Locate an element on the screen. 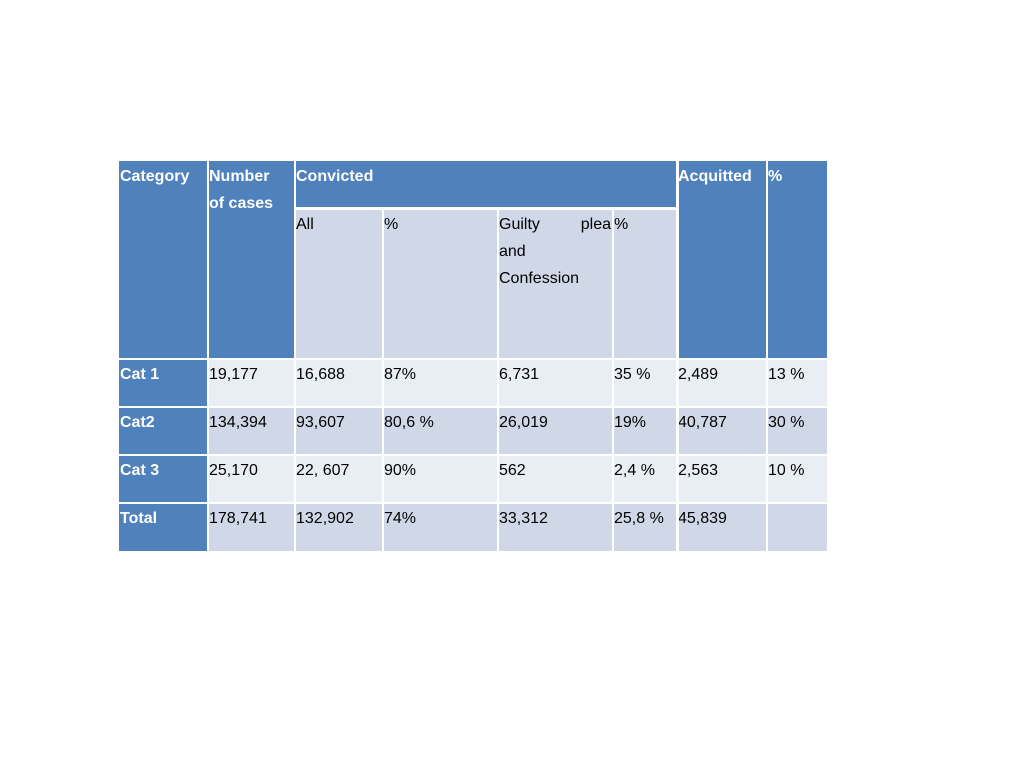 The height and width of the screenshot is (768, 1024). row-acquitted-pct: 10 % is located at coordinates (797, 479).